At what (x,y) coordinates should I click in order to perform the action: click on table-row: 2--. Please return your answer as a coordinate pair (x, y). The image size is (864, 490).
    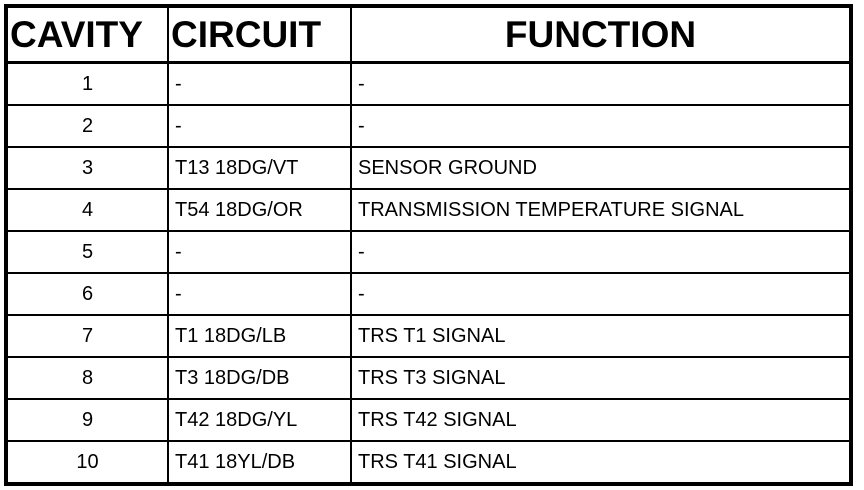
    Looking at the image, I should click on (428, 126).